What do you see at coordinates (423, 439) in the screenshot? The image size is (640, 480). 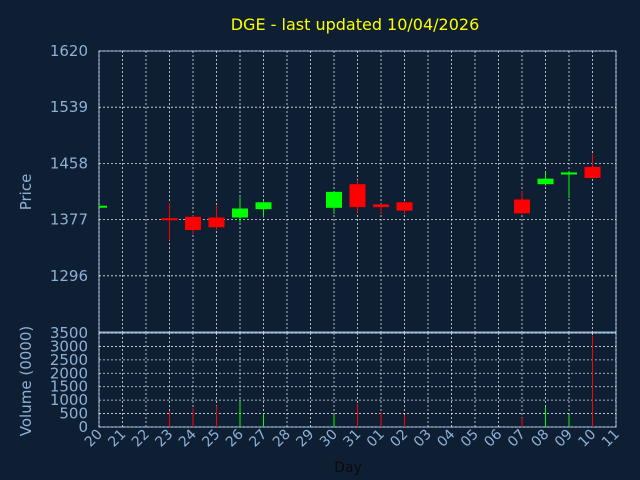 I see `x-tick-label: 03` at bounding box center [423, 439].